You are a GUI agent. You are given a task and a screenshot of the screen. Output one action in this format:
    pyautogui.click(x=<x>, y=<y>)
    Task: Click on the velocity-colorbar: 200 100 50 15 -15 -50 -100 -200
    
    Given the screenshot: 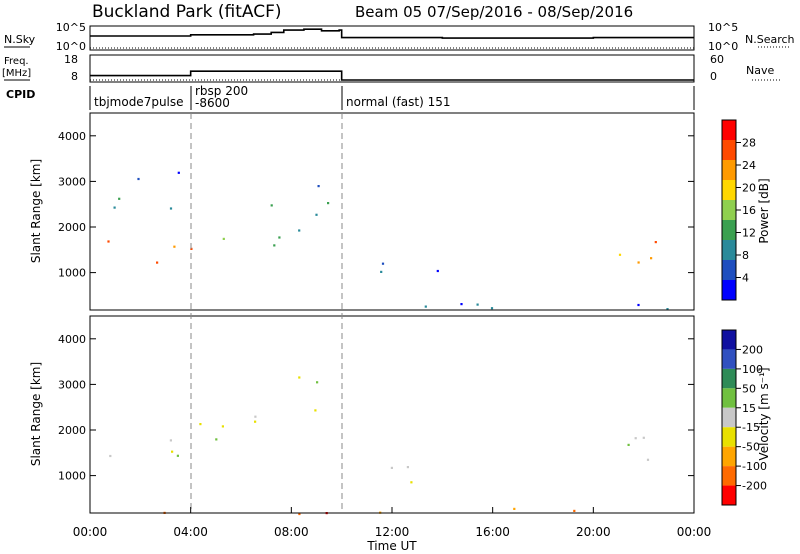 What is the action you would take?
    pyautogui.click(x=744, y=417)
    